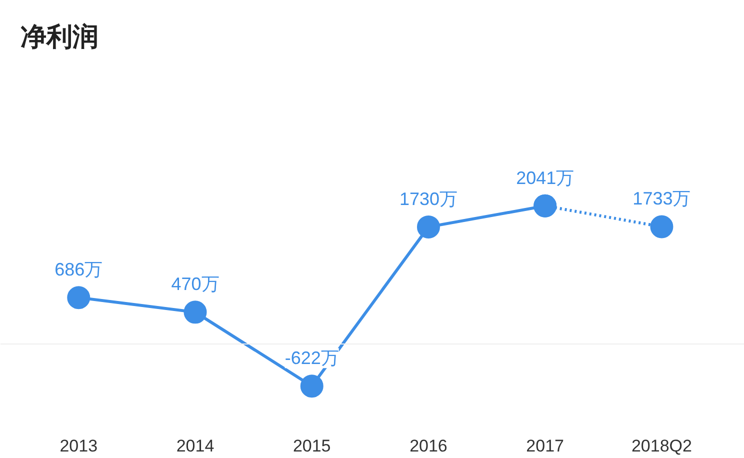  What do you see at coordinates (78, 270) in the screenshot?
I see `data-label: 686万` at bounding box center [78, 270].